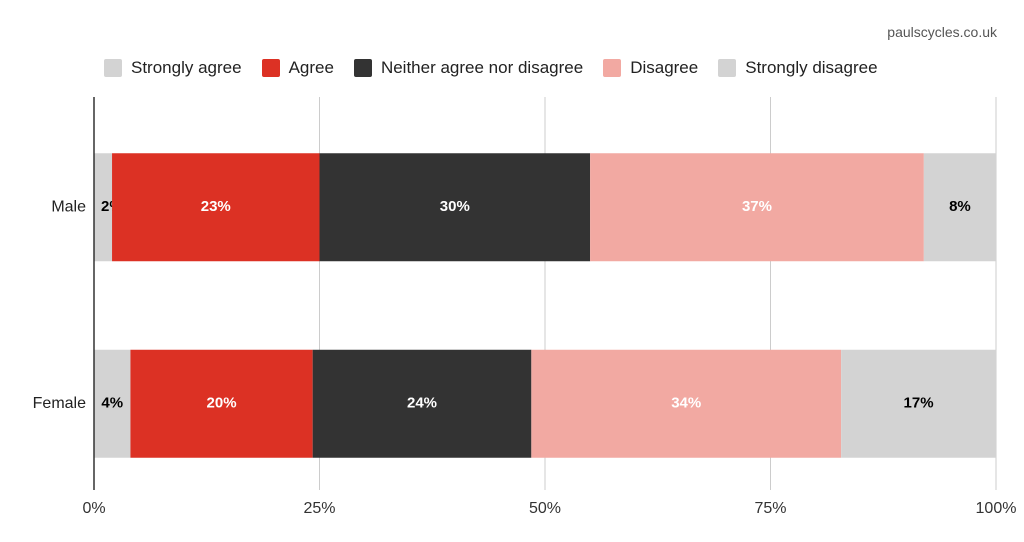  I want to click on legend-item-neither-agree-nor-disagree: Neither agree nor disagree, so click(468, 68).